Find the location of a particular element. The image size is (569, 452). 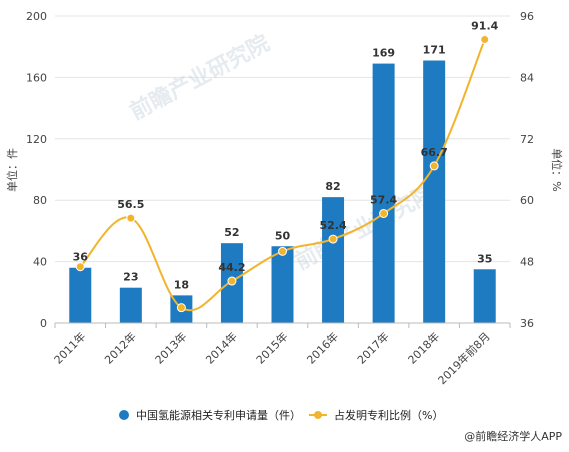

y2-tick-label: 48 is located at coordinates (527, 262).